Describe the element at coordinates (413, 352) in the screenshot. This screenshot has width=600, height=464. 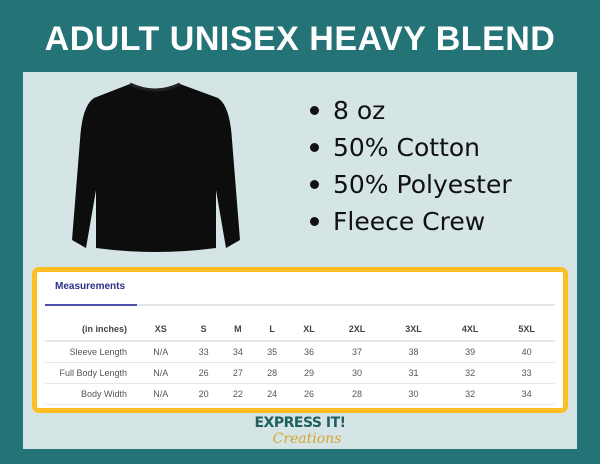
I see `table-cell: 38` at that location.